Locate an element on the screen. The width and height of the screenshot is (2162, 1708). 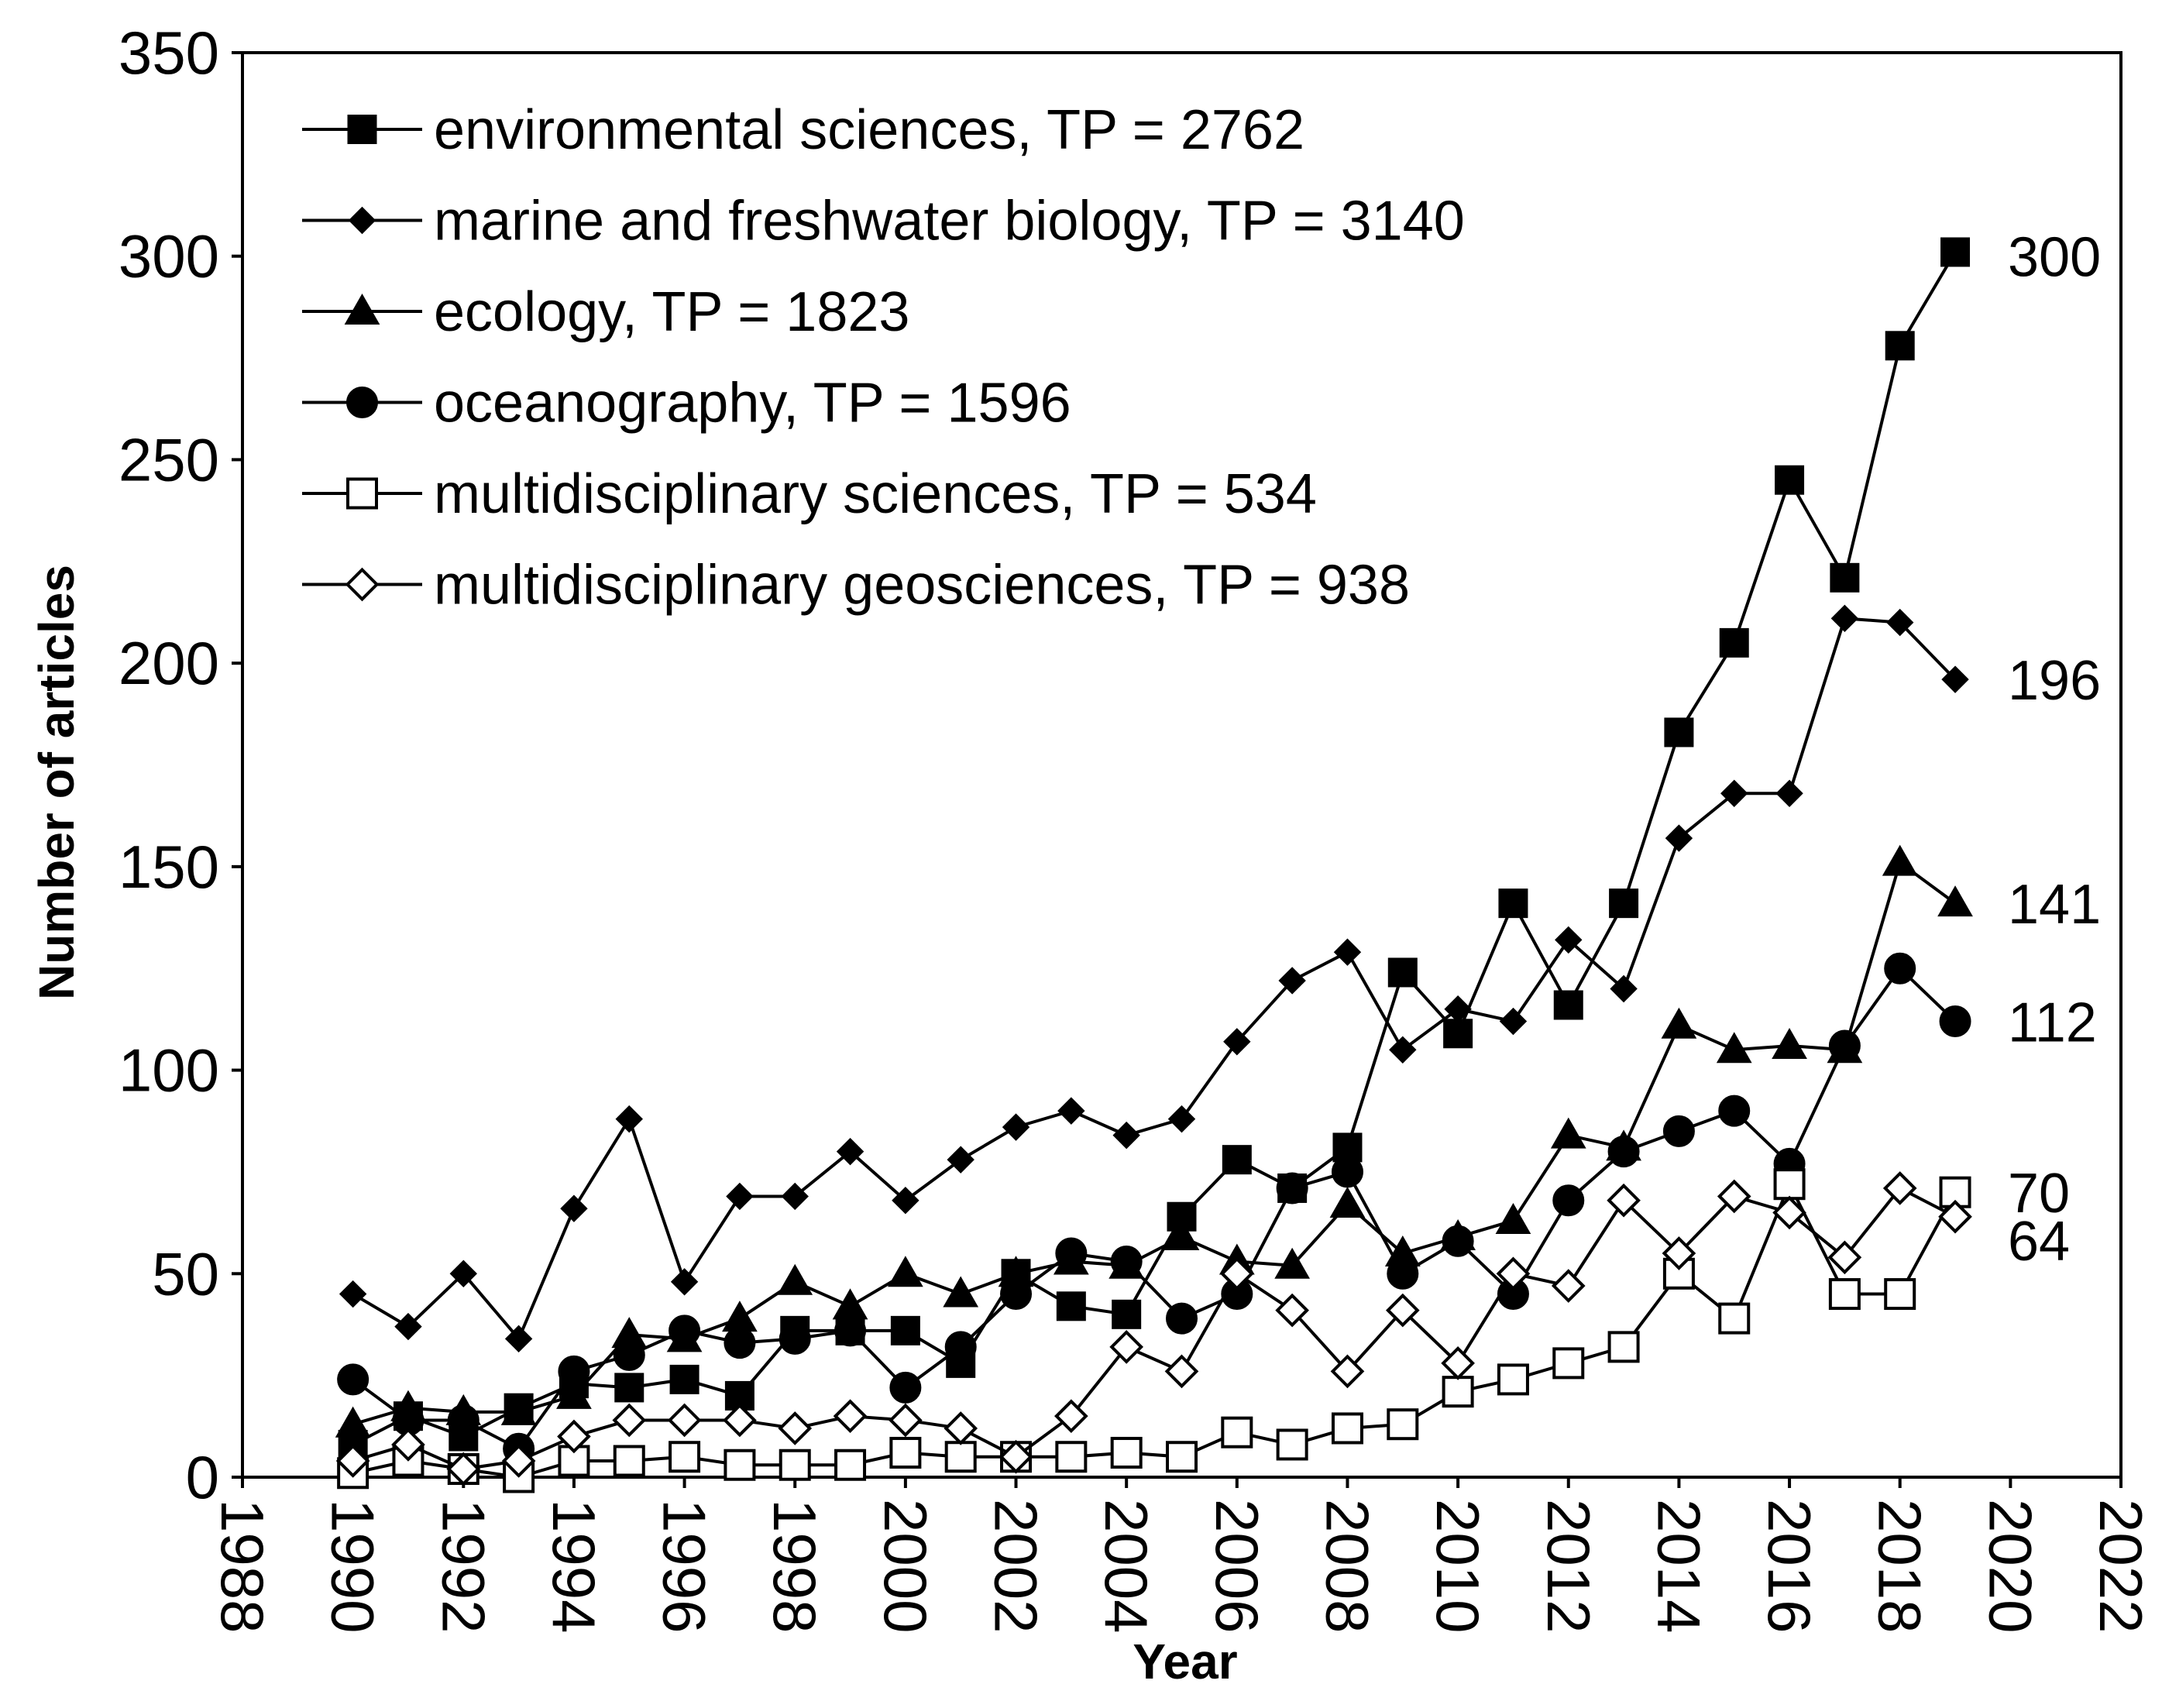
legend-item: environmental sciences, TP = 2762 is located at coordinates (803, 130).